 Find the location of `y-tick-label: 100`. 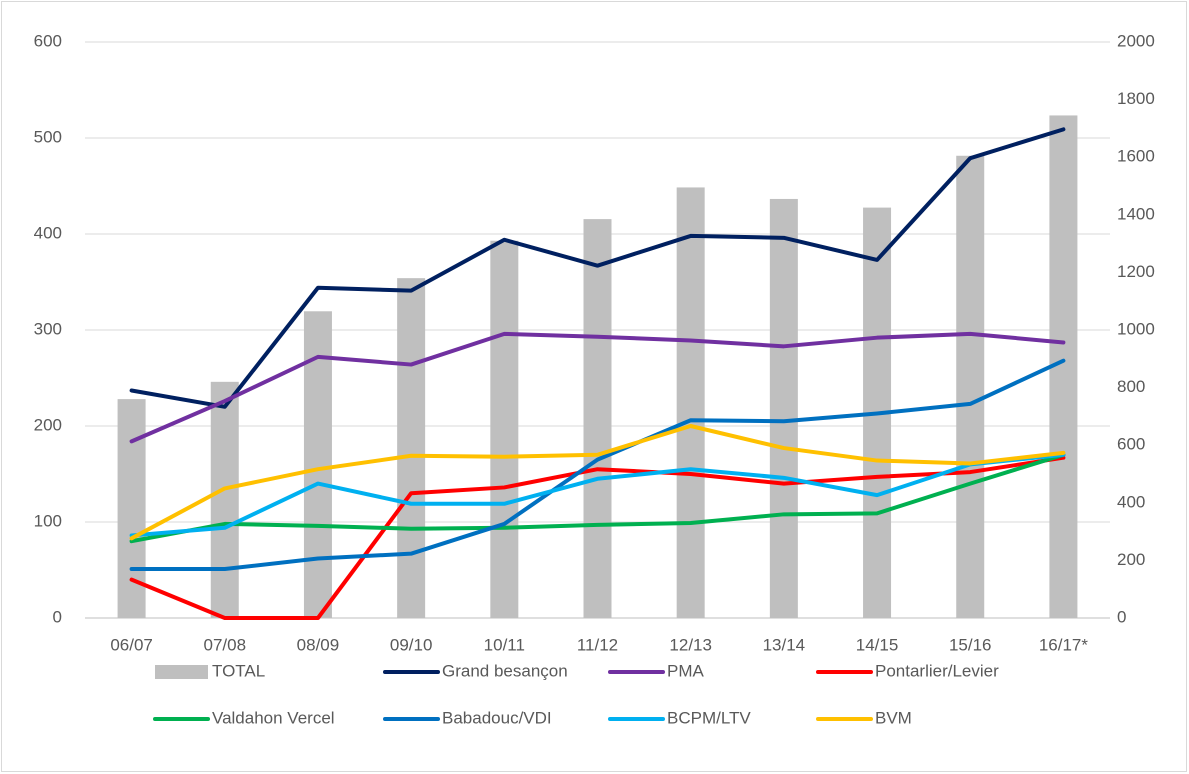

y-tick-label: 100 is located at coordinates (48, 520).